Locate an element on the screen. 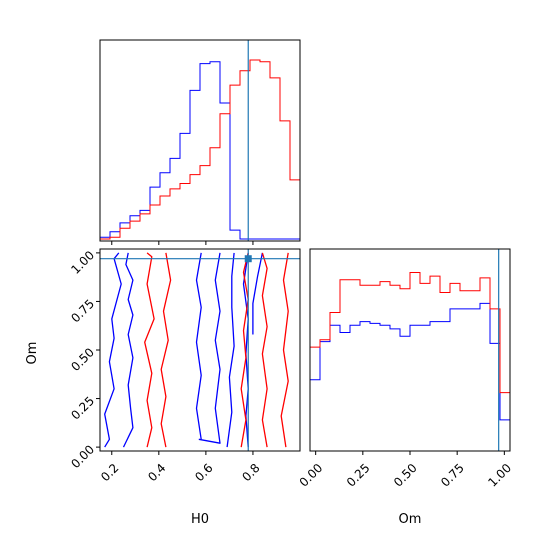  y-axis-label-om: Om is located at coordinates (32, 353).